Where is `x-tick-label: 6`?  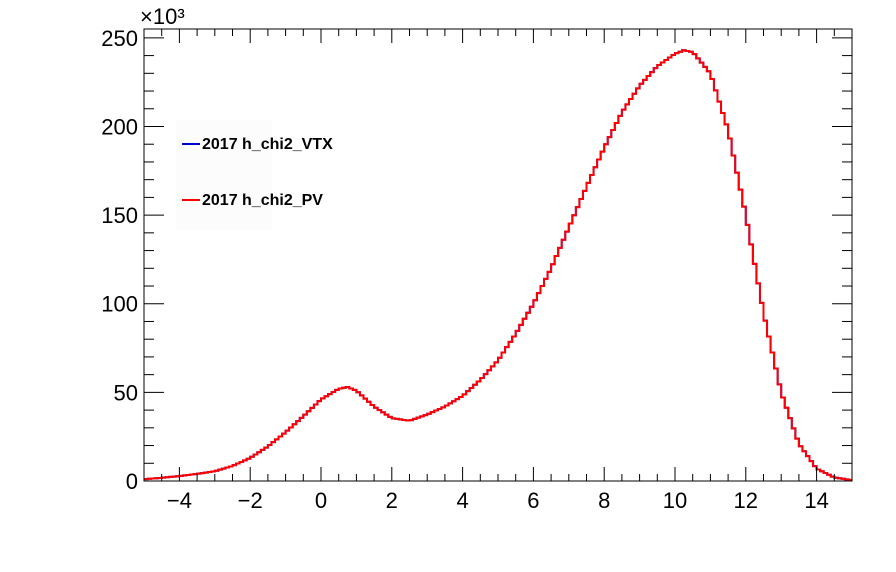
x-tick-label: 6 is located at coordinates (533, 500).